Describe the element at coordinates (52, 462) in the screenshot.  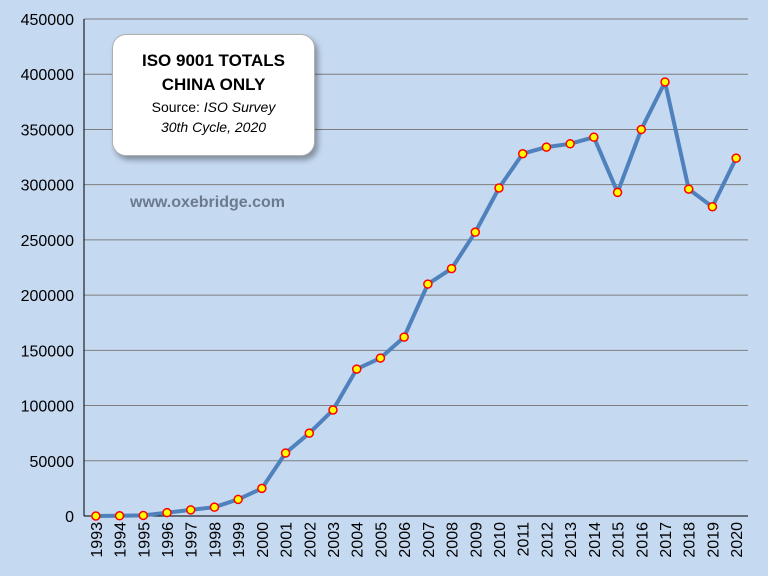
I see `y-tick-label: 50000` at that location.